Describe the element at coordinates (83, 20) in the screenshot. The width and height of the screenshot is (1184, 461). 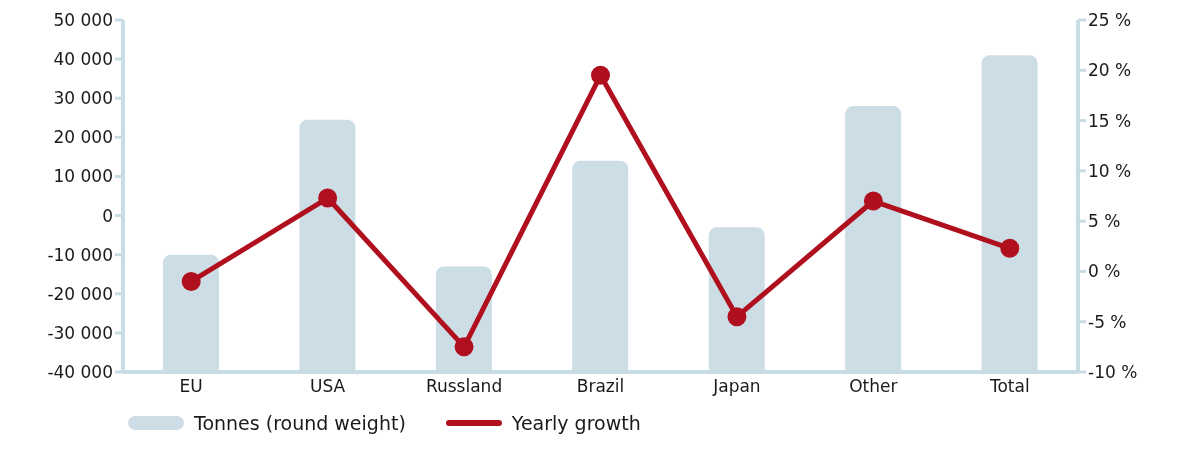
I see `y-tick-label: 50 000` at that location.